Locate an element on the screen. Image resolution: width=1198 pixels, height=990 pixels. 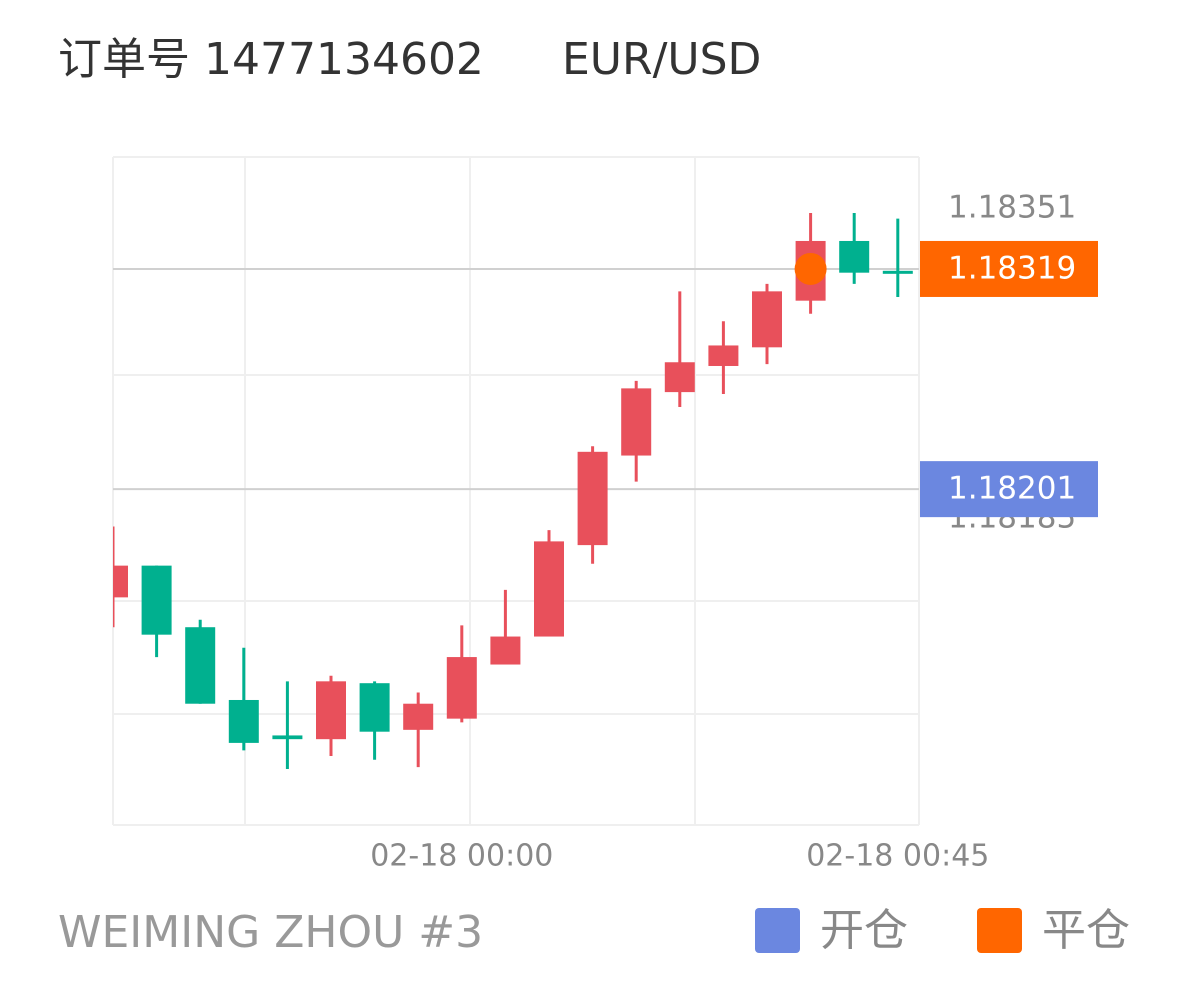
price-label: 1.18319 is located at coordinates (1012, 268).